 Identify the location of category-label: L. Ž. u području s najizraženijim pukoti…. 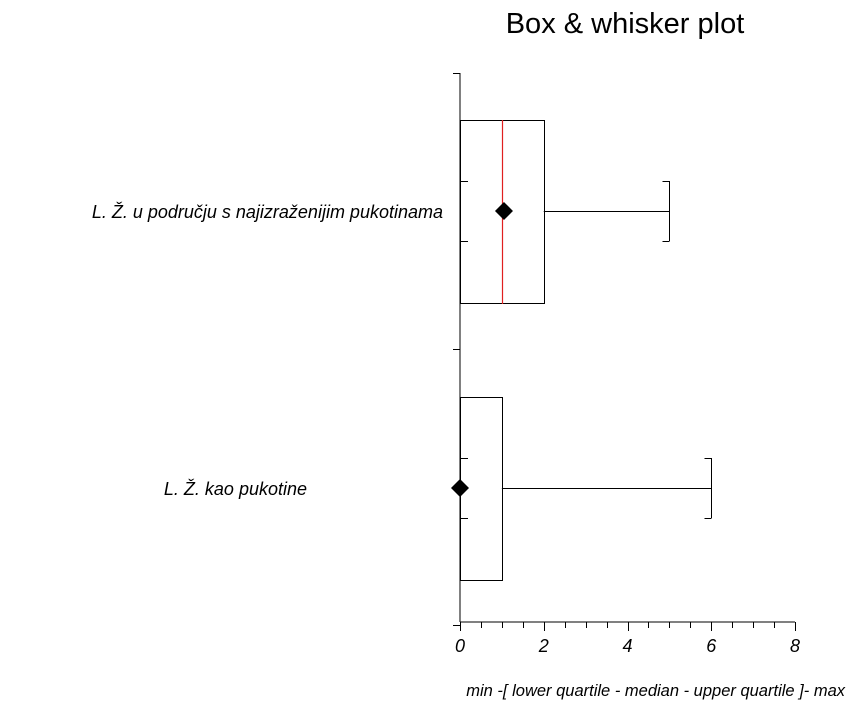
(267, 212).